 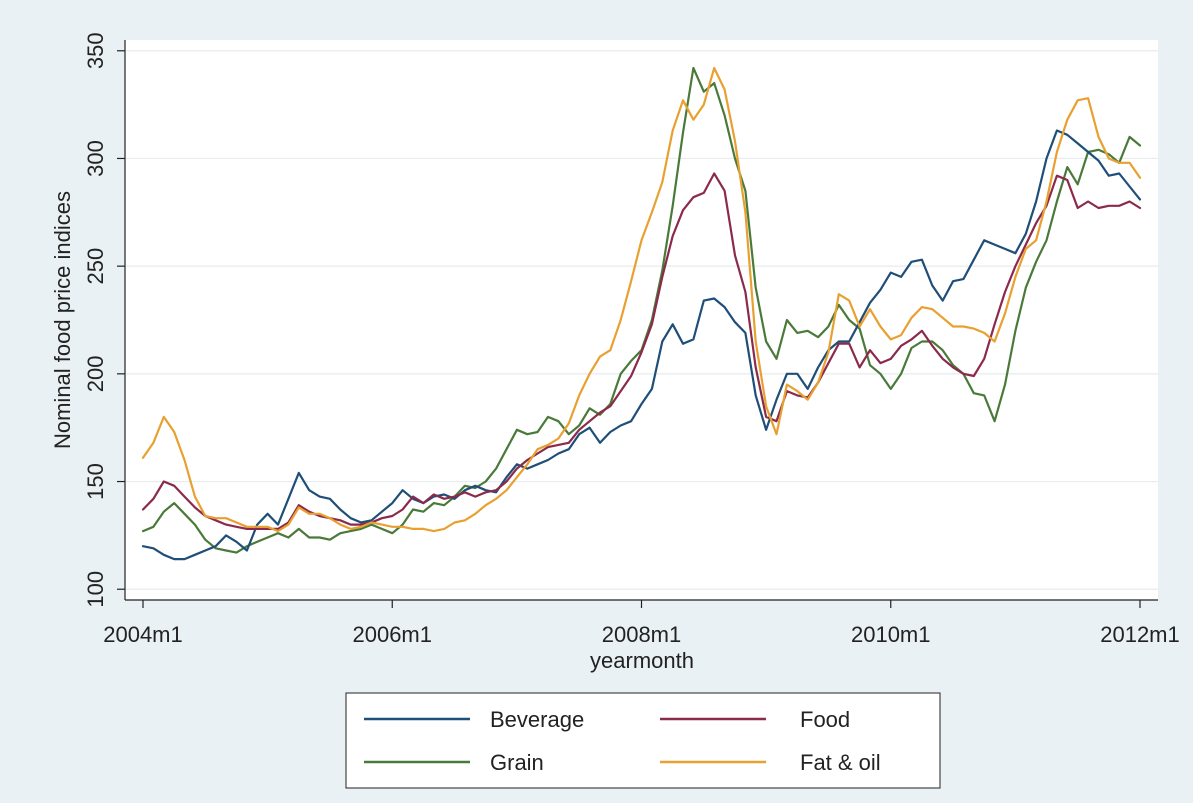 I want to click on legend-label-beverage: Beverage, so click(x=537, y=719).